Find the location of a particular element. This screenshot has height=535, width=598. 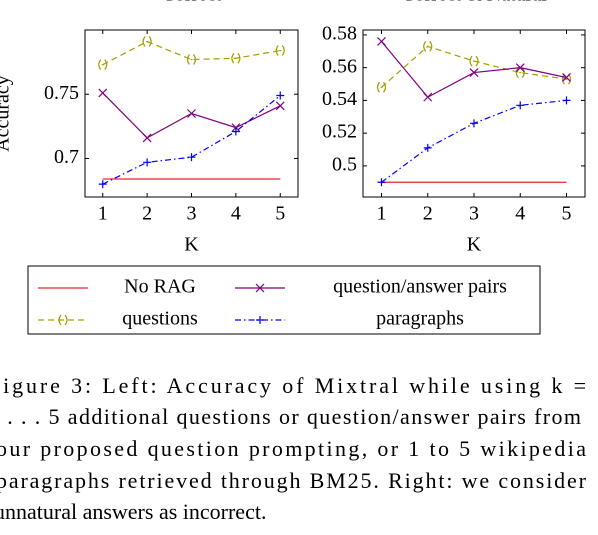

legend-label: paragraphs is located at coordinates (420, 319).